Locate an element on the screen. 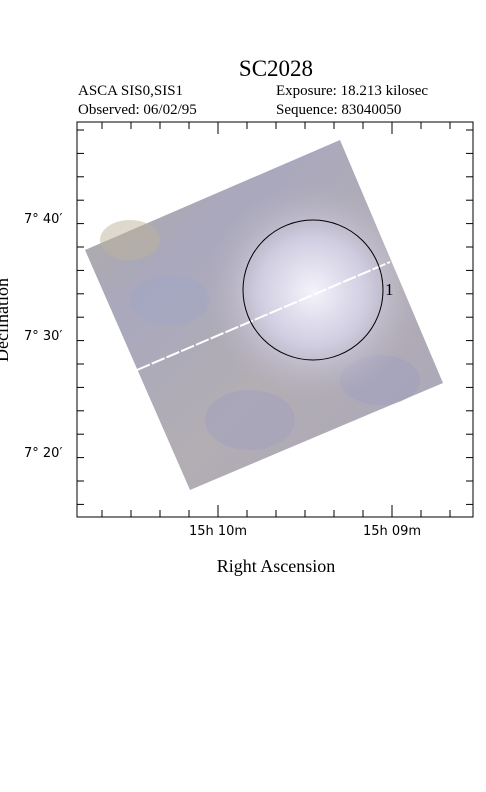 Image resolution: width=486 pixels, height=792 pixels. x-axis-label: Right Ascension is located at coordinates (276, 566).